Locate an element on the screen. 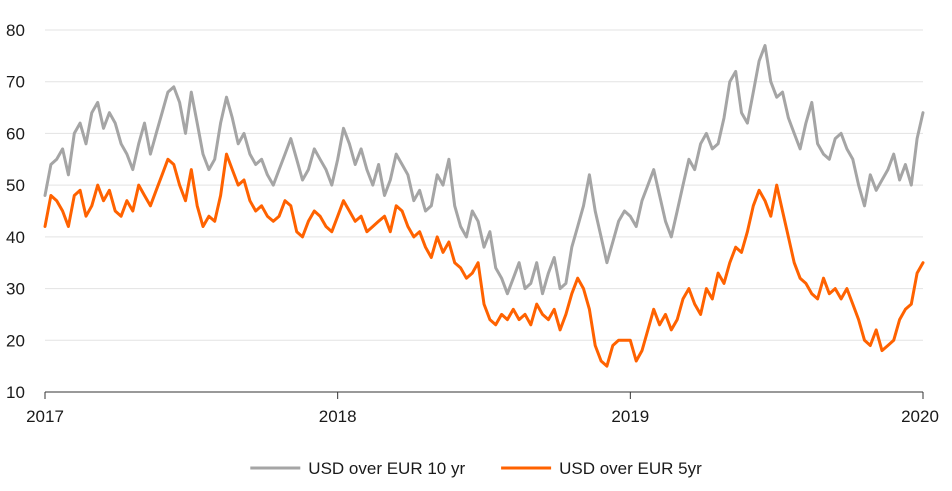 The height and width of the screenshot is (491, 952). x-axis-tick-labels: 2017 2018 2019 2020 is located at coordinates (482, 416).